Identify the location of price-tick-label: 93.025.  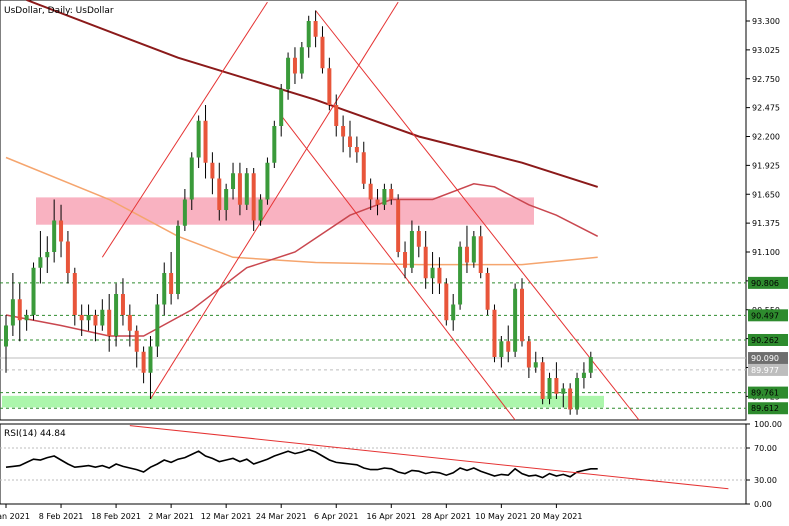
(766, 50).